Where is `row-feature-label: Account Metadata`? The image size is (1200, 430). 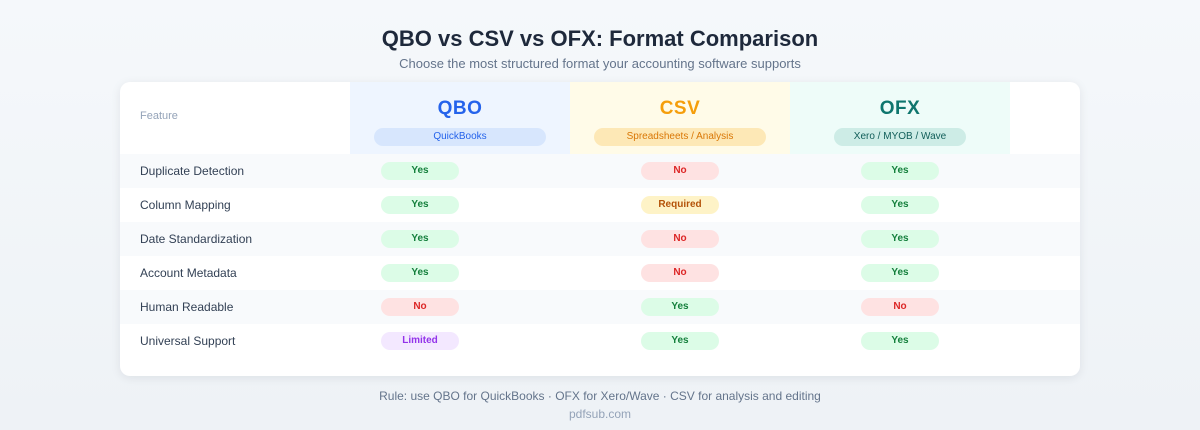
row-feature-label: Account Metadata is located at coordinates (188, 273).